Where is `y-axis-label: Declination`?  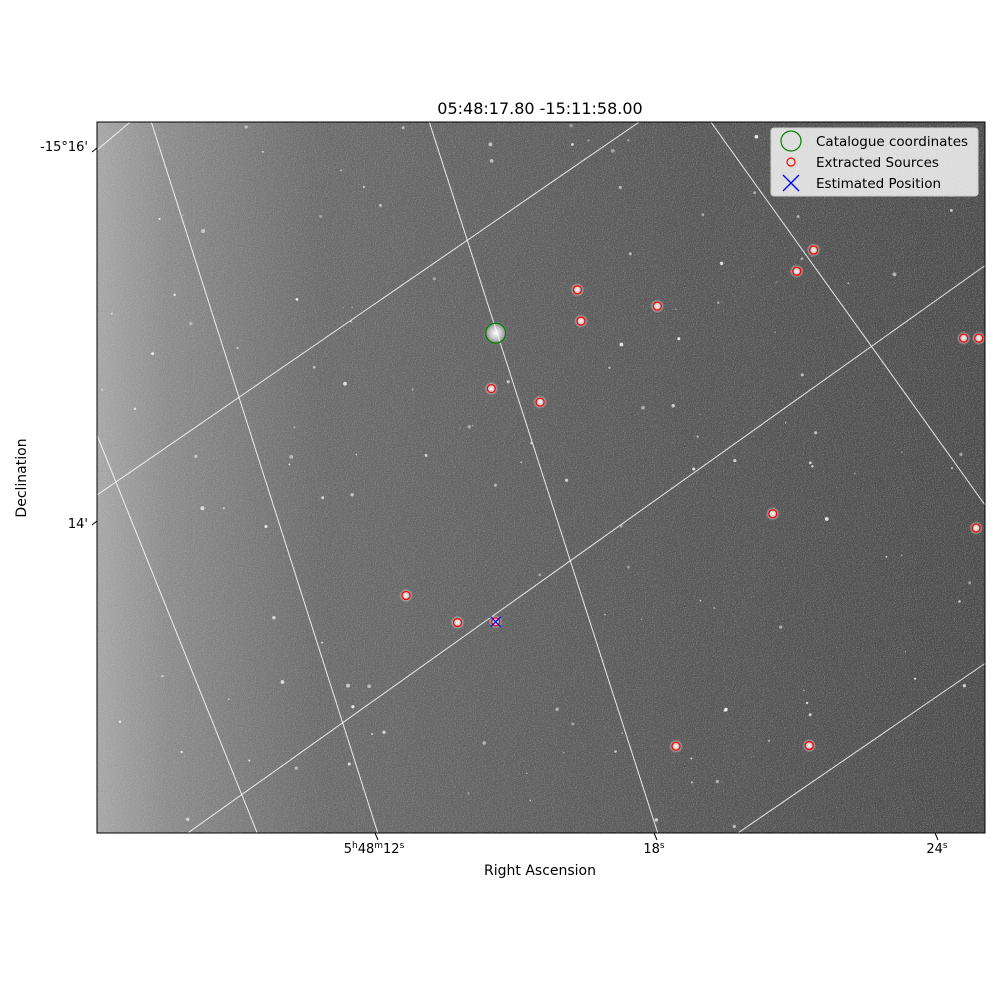
y-axis-label: Declination is located at coordinates (22, 477).